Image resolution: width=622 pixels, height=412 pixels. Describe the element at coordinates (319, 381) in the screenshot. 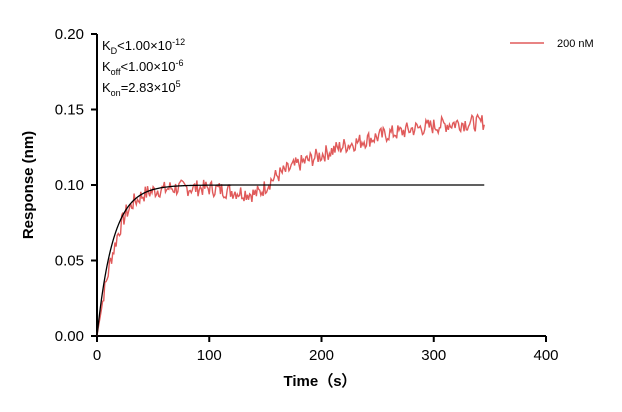

I see `x-axis-title: Time（s）` at that location.